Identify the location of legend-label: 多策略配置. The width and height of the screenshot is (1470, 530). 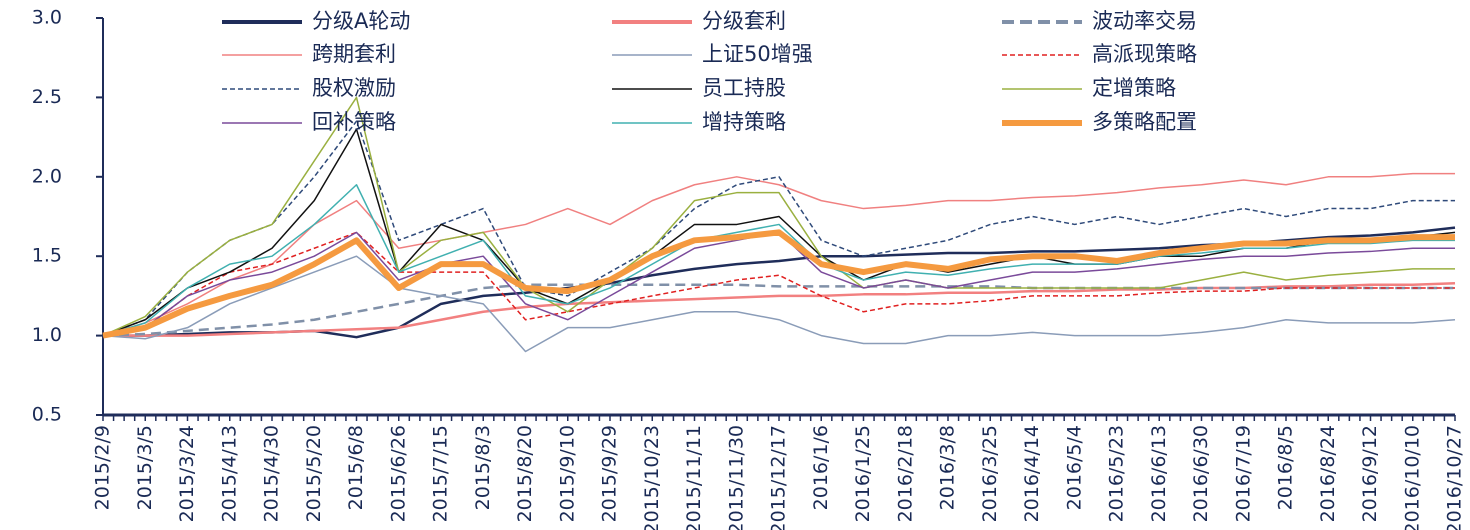
(1144, 122).